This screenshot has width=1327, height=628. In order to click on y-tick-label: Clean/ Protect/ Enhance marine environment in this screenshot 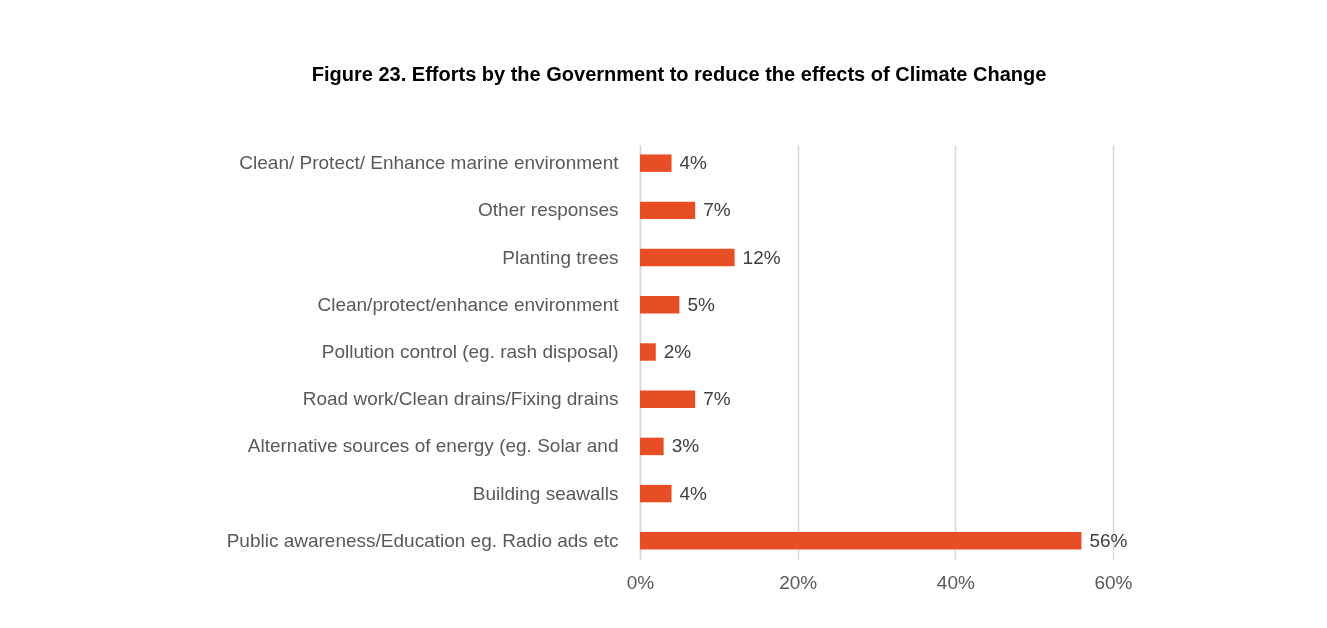, I will do `click(429, 163)`.